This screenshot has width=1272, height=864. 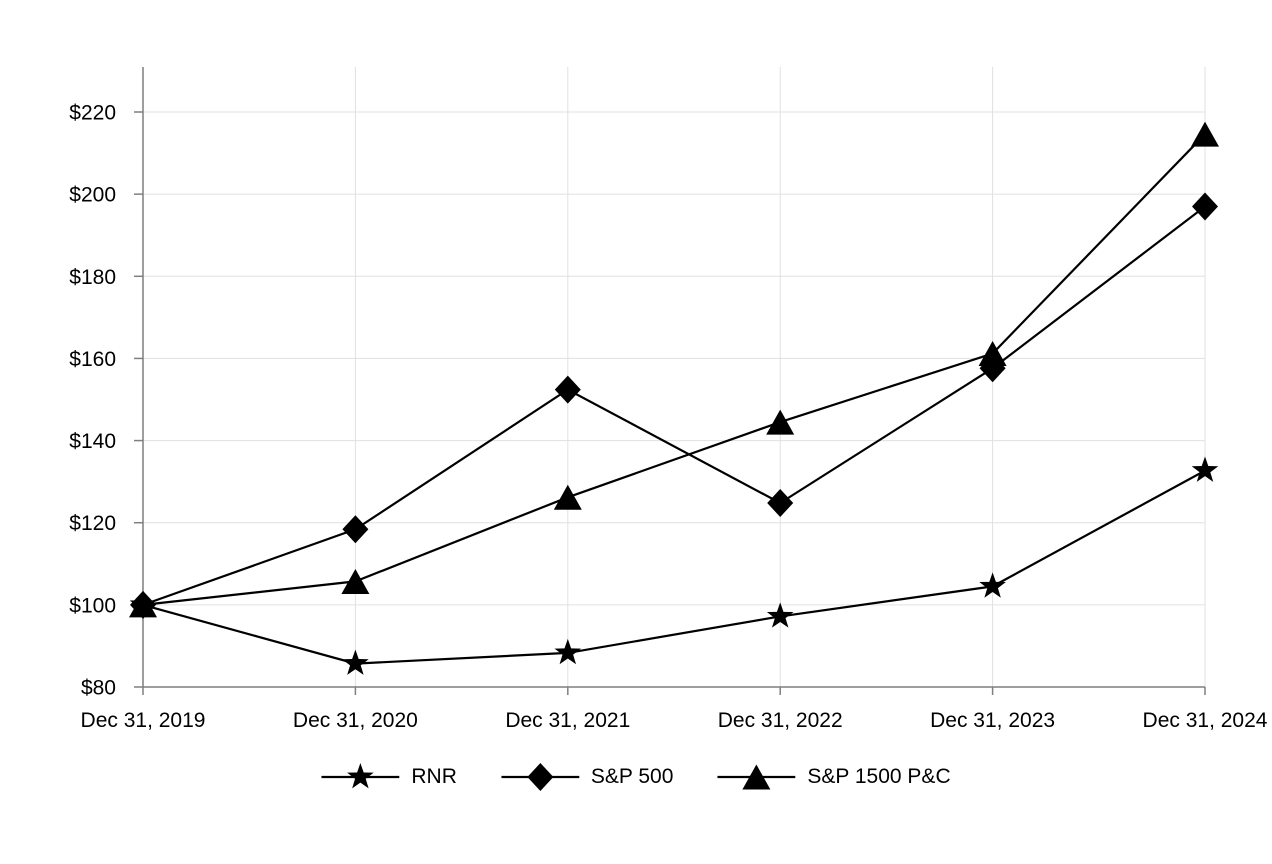 I want to click on x-axis-tick-label: Dec 31, 2023, so click(x=992, y=720).